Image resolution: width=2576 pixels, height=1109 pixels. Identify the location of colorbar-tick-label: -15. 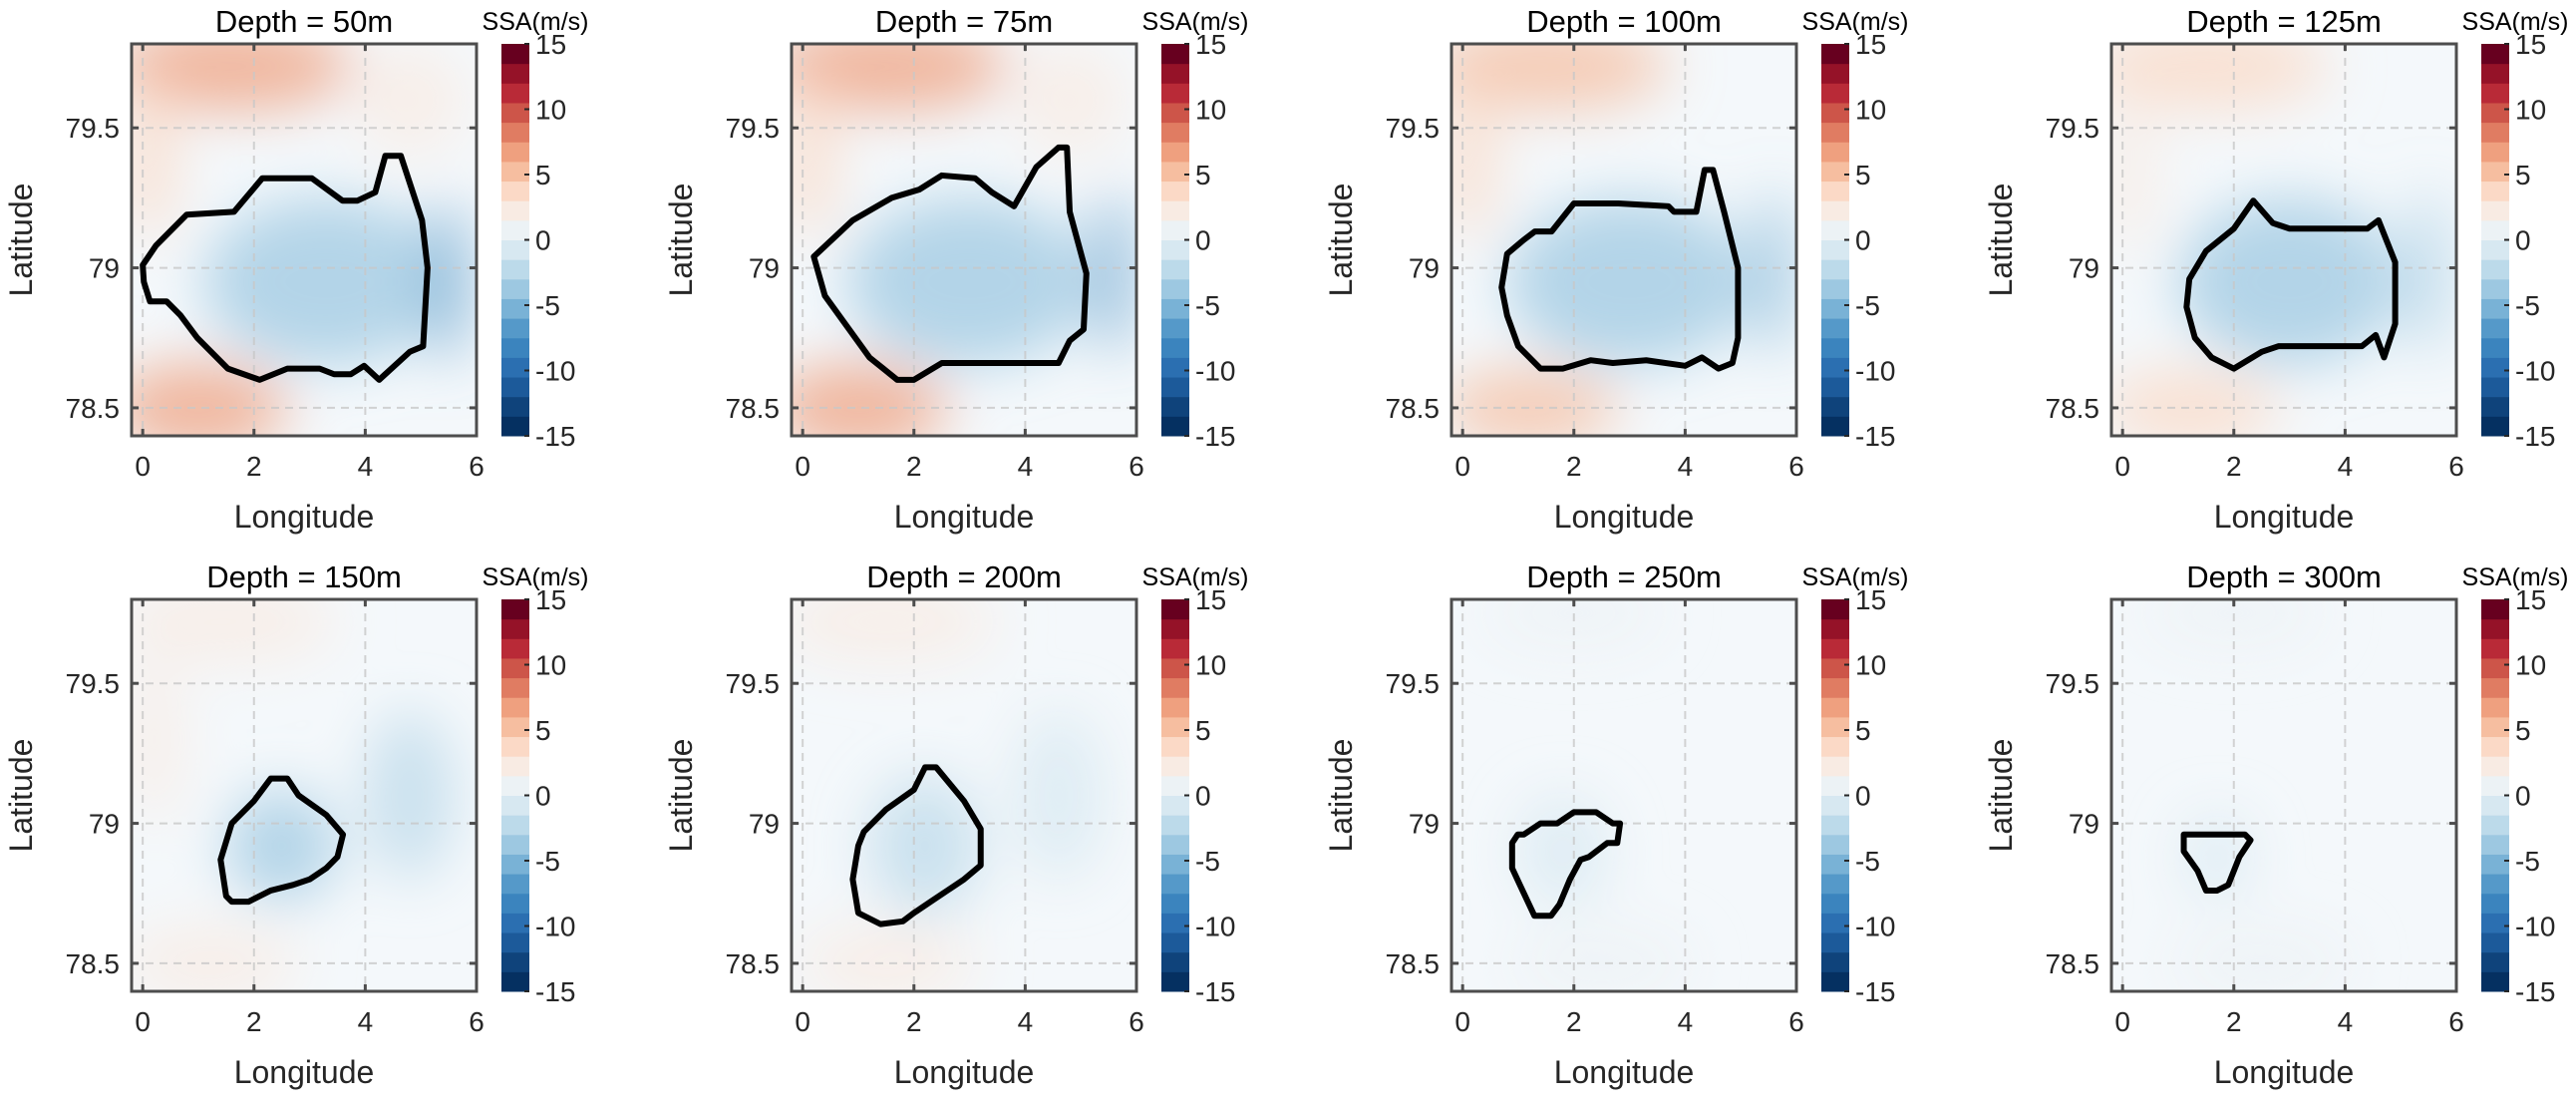
(555, 437).